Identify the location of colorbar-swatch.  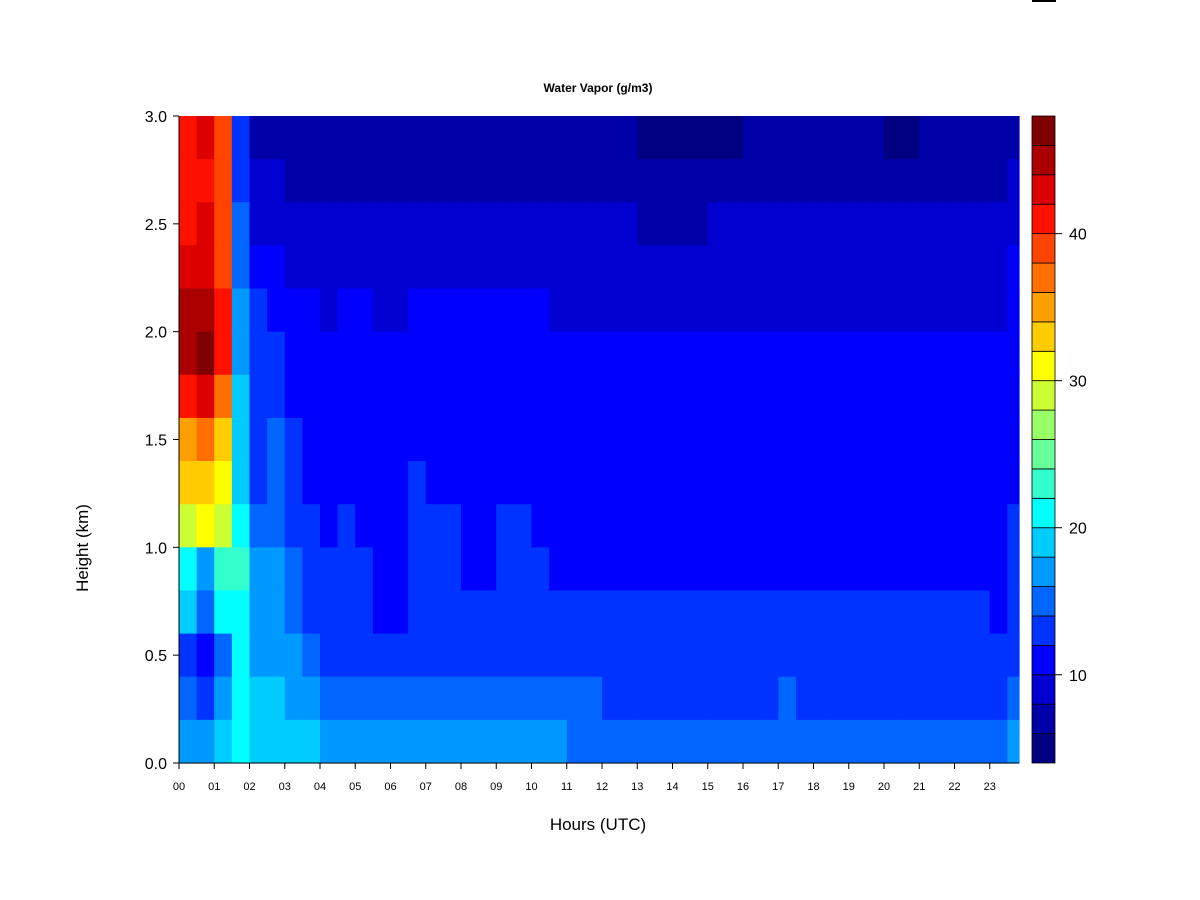
(1043, 248).